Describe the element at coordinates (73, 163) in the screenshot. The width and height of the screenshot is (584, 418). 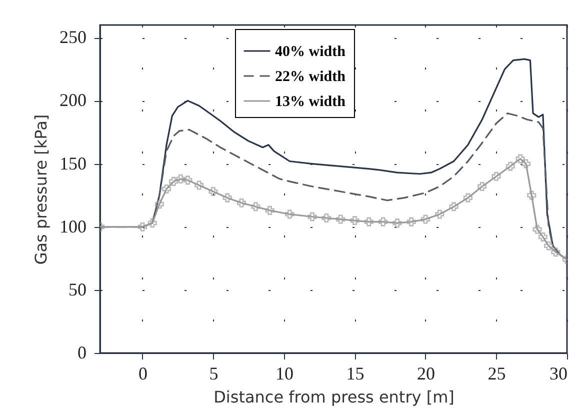
I see `y-tick-label: 150` at that location.